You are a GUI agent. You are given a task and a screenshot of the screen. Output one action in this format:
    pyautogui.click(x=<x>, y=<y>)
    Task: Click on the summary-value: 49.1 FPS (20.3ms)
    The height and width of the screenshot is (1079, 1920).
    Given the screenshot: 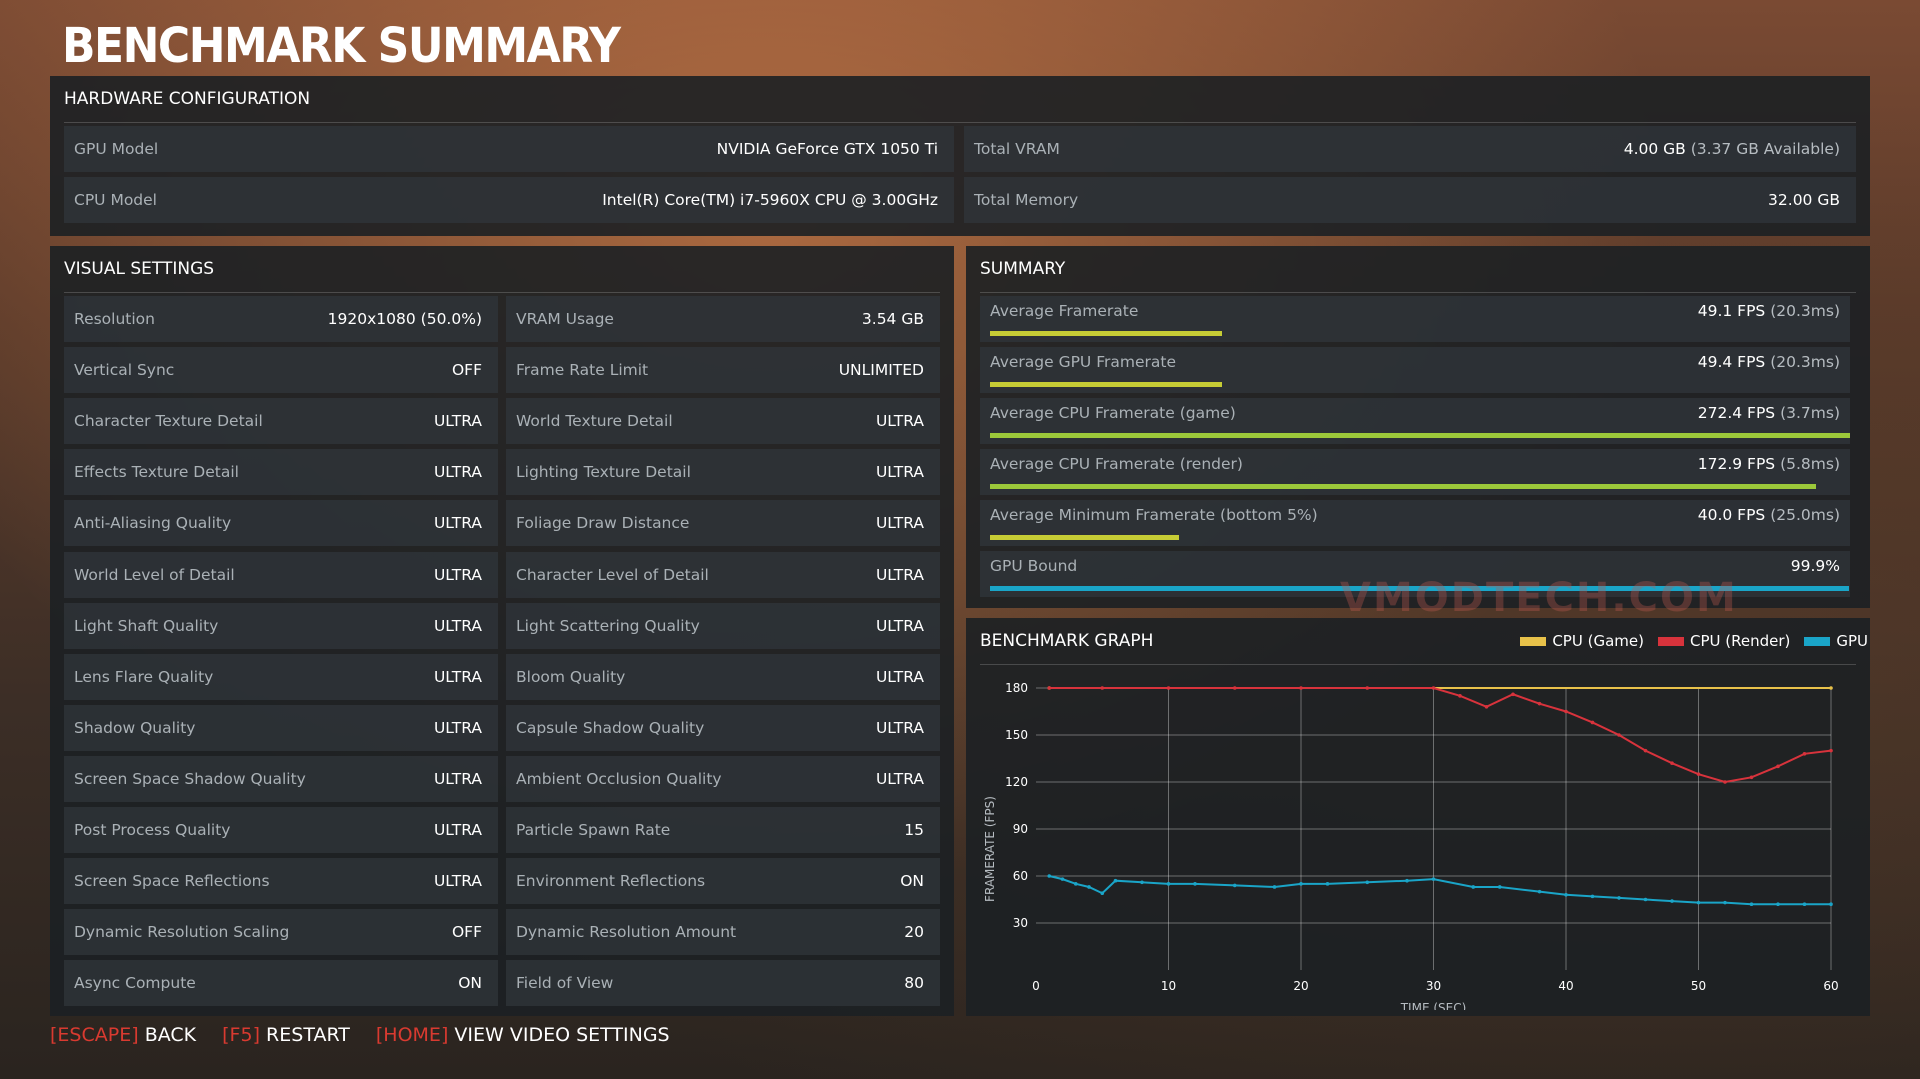 What is the action you would take?
    pyautogui.click(x=1769, y=311)
    